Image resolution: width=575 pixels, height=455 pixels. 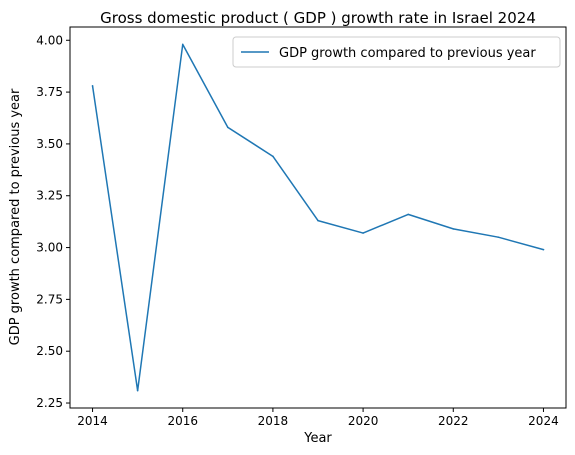 What do you see at coordinates (453, 421) in the screenshot?
I see `x-tick-label: 2022` at bounding box center [453, 421].